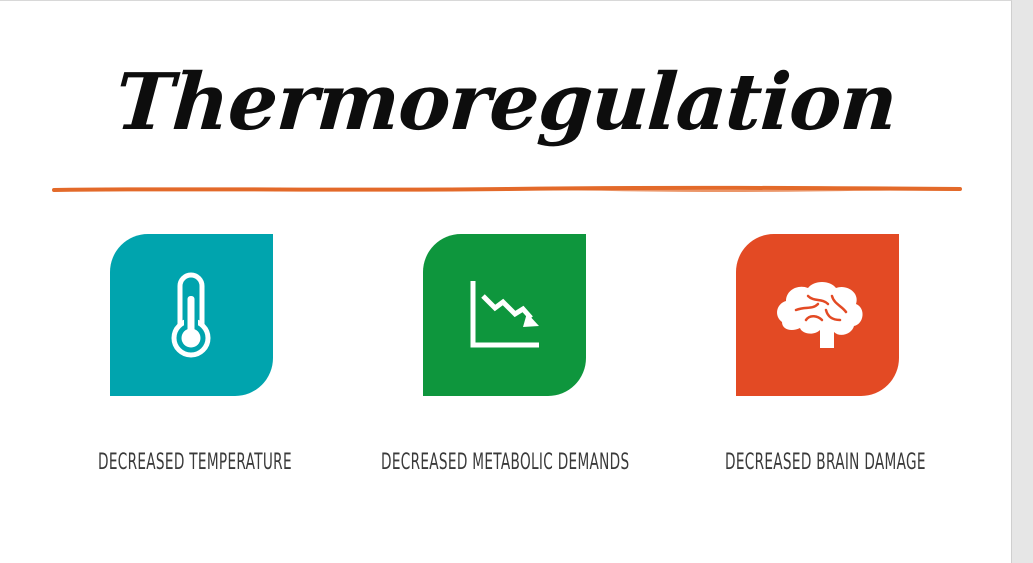 The width and height of the screenshot is (1033, 563). I want to click on brain-icon, so click(820, 315).